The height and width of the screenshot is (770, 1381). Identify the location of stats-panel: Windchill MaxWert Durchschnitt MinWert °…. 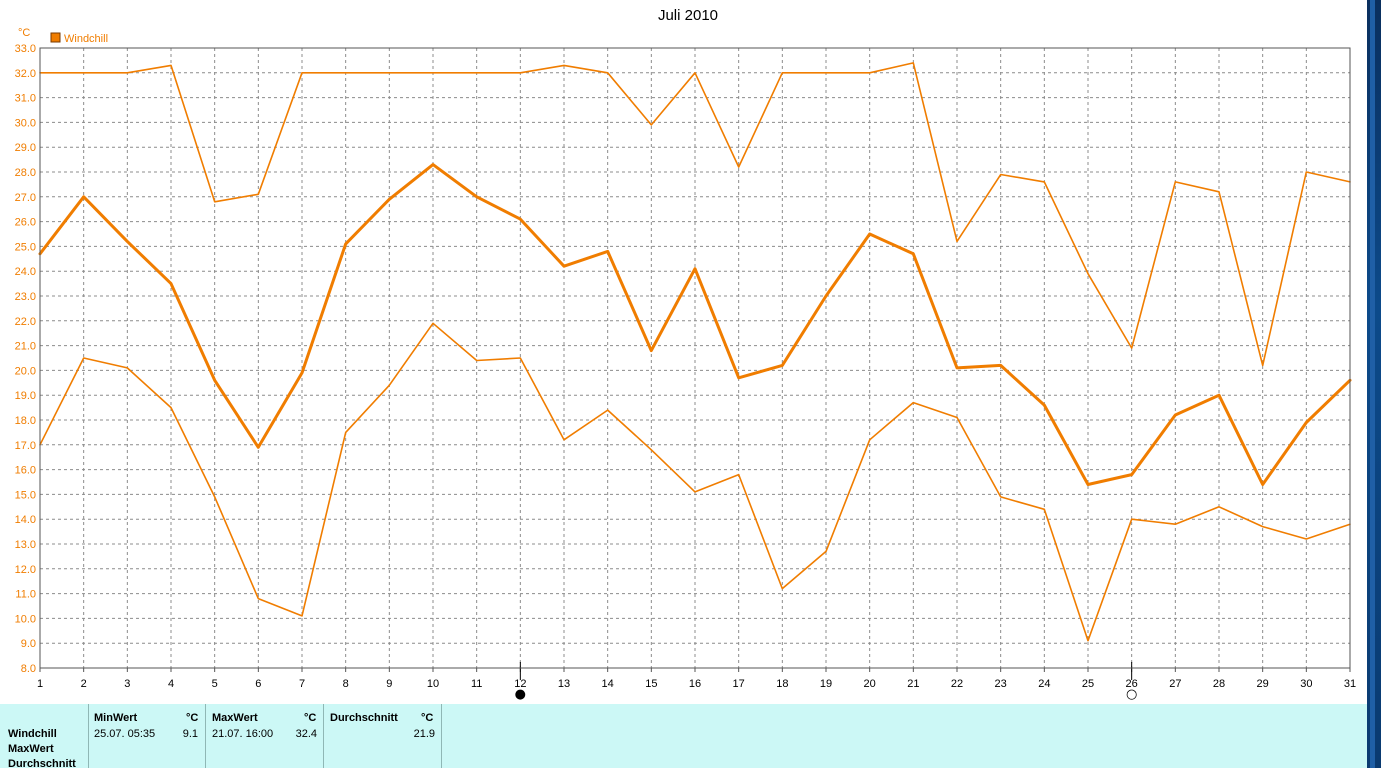
(683, 737).